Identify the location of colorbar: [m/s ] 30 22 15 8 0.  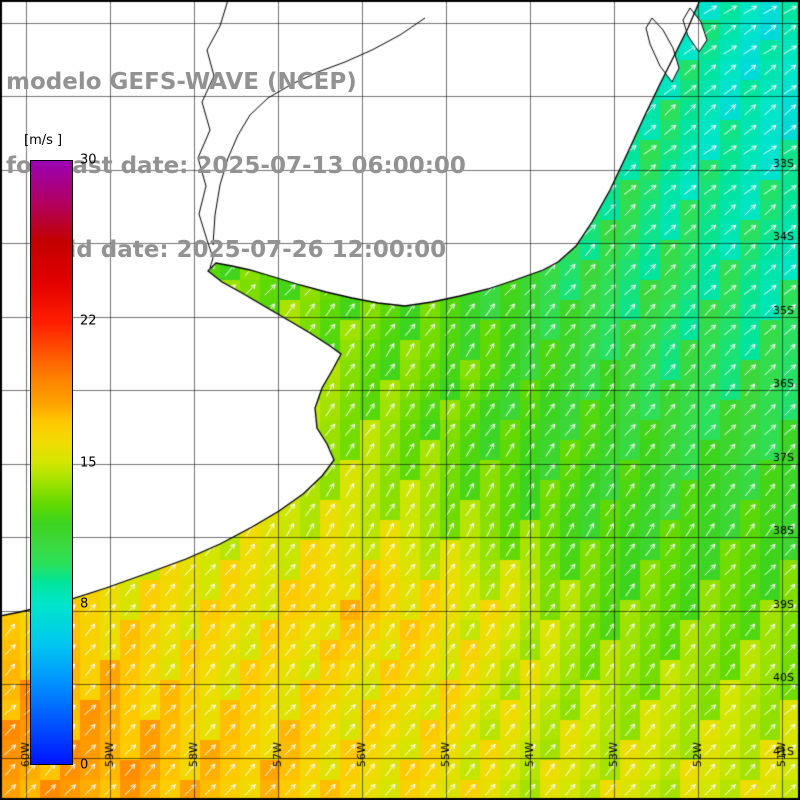
(60, 453).